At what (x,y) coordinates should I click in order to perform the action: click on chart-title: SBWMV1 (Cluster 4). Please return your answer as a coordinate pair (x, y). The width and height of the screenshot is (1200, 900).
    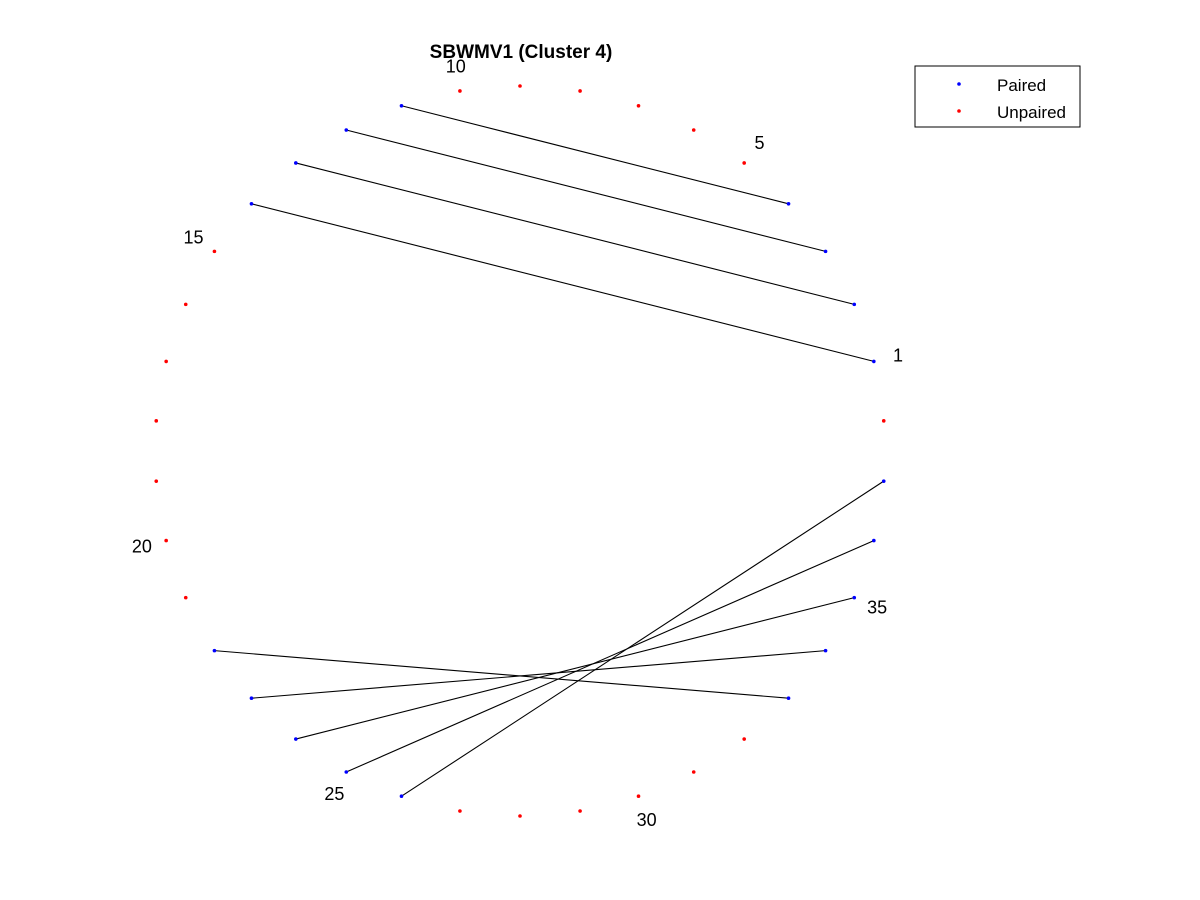
    Looking at the image, I should click on (521, 52).